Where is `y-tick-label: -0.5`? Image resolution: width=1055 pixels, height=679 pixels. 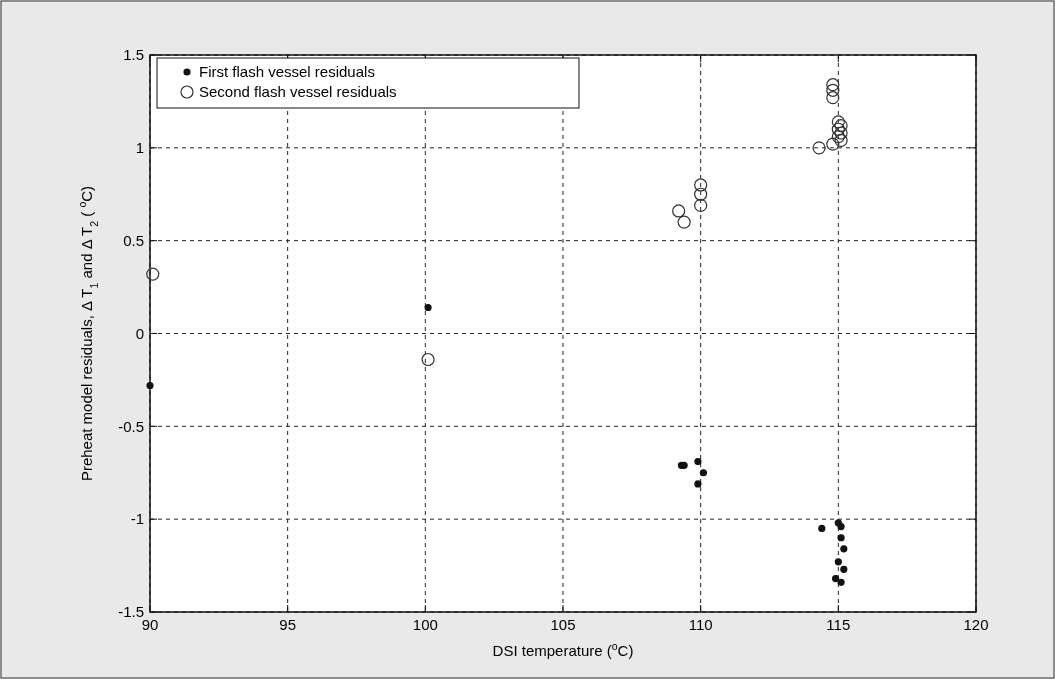
y-tick-label: -0.5 is located at coordinates (131, 426).